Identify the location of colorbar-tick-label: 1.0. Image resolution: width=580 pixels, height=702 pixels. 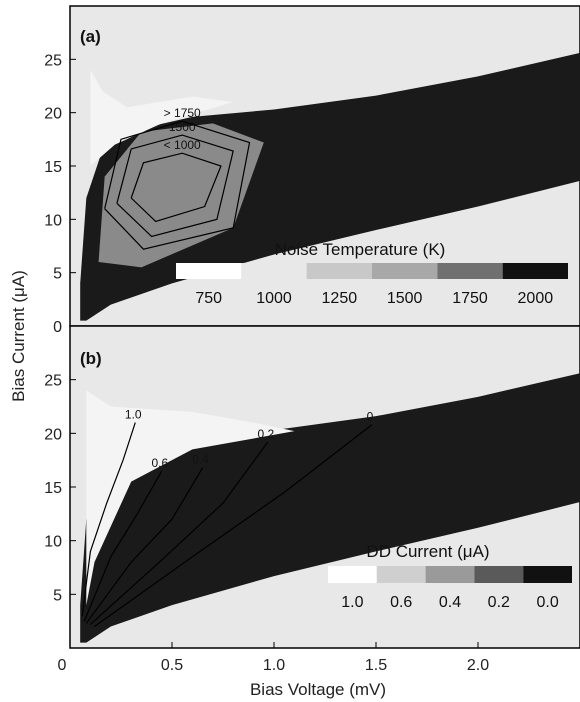
(352, 602).